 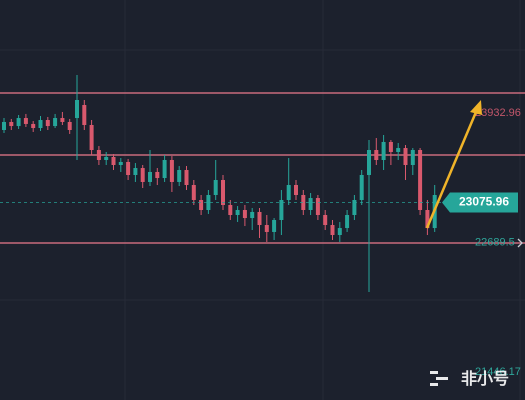 I want to click on trend-arrow, so click(x=453, y=164).